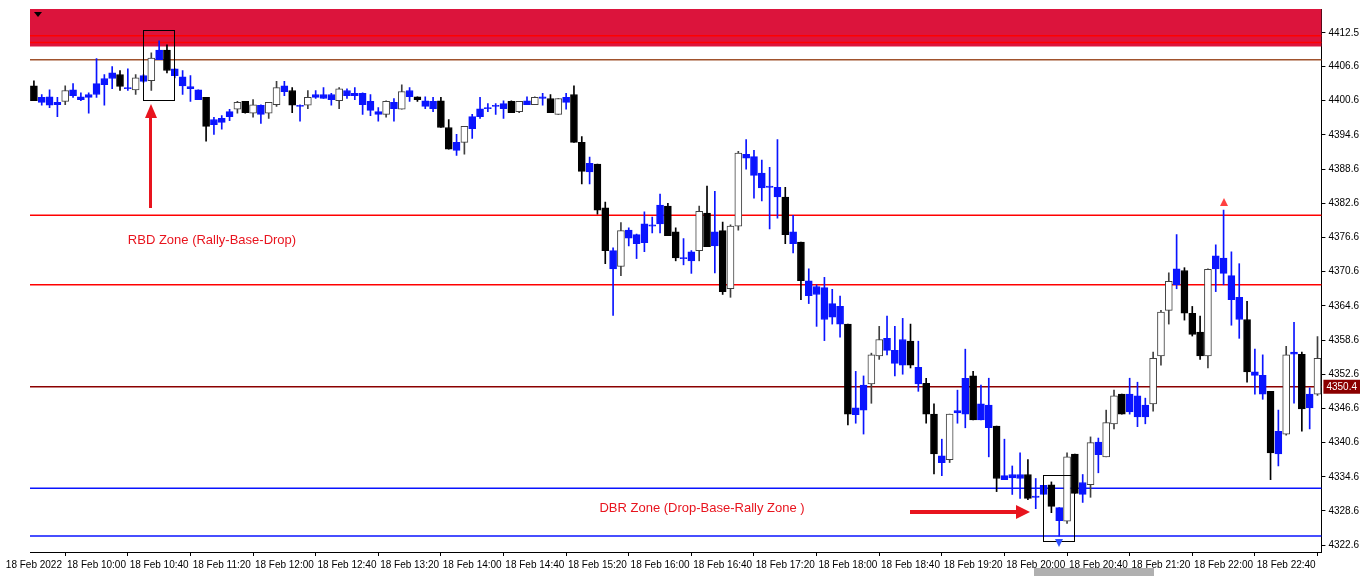  I want to click on ref-line-label: 4350.4, so click(1342, 386).